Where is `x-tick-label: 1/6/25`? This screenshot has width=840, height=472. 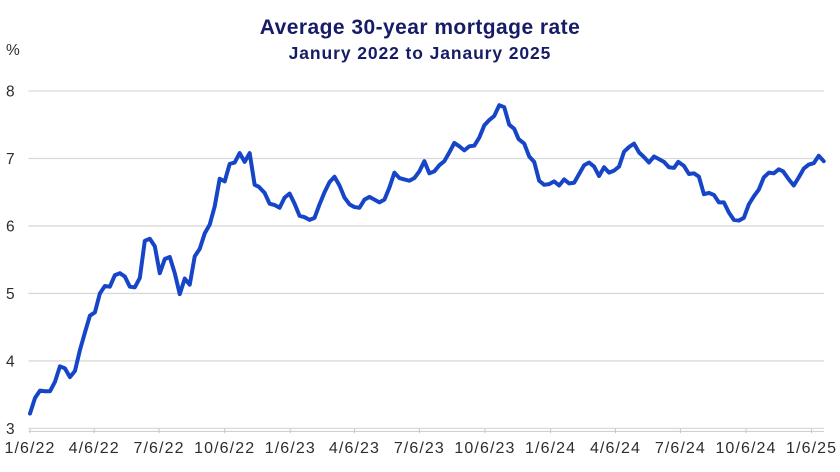 x-tick-label: 1/6/25 is located at coordinates (811, 448).